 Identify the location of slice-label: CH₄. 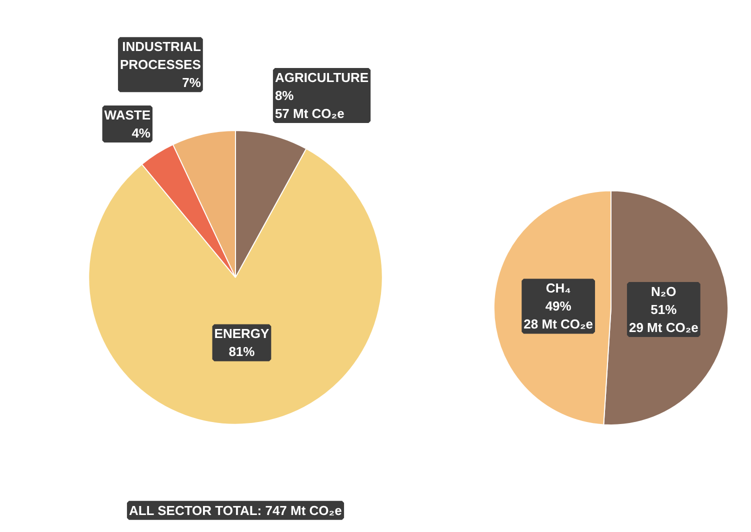
(558, 288).